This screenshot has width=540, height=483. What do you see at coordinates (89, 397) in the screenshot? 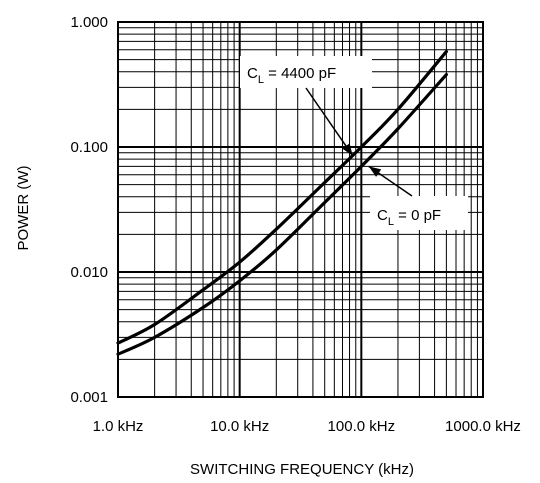
I see `y-tick-label: 0.001` at bounding box center [89, 397].